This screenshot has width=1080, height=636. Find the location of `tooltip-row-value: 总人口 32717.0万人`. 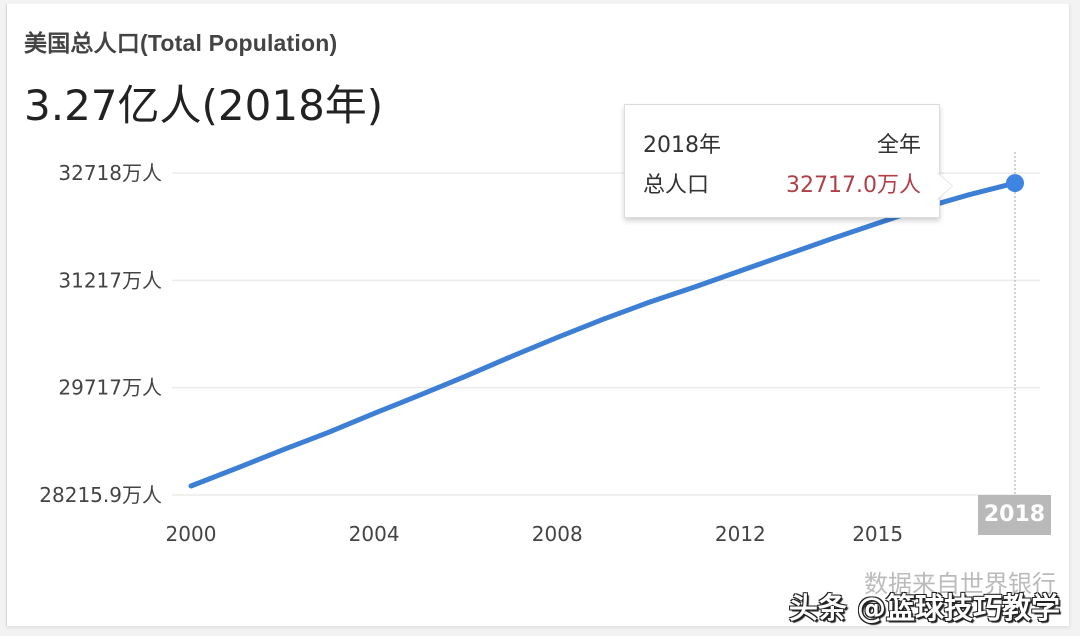

tooltip-row-value: 总人口 32717.0万人 is located at coordinates (782, 183).